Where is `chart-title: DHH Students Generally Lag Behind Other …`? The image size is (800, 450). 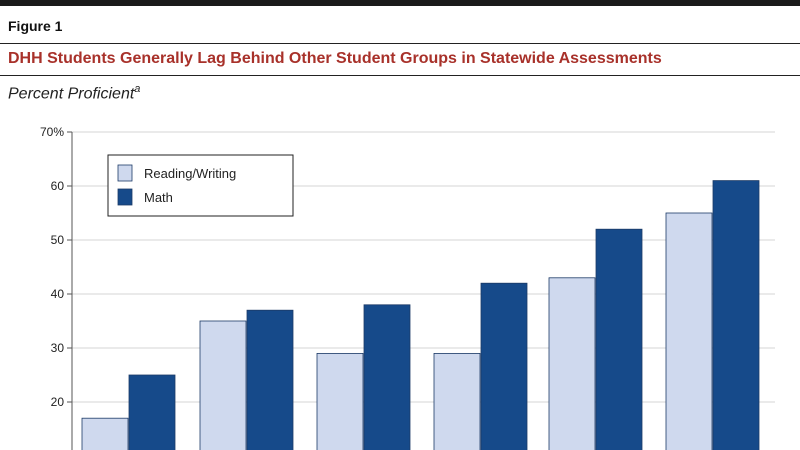 chart-title: DHH Students Generally Lag Behind Other … is located at coordinates (335, 58).